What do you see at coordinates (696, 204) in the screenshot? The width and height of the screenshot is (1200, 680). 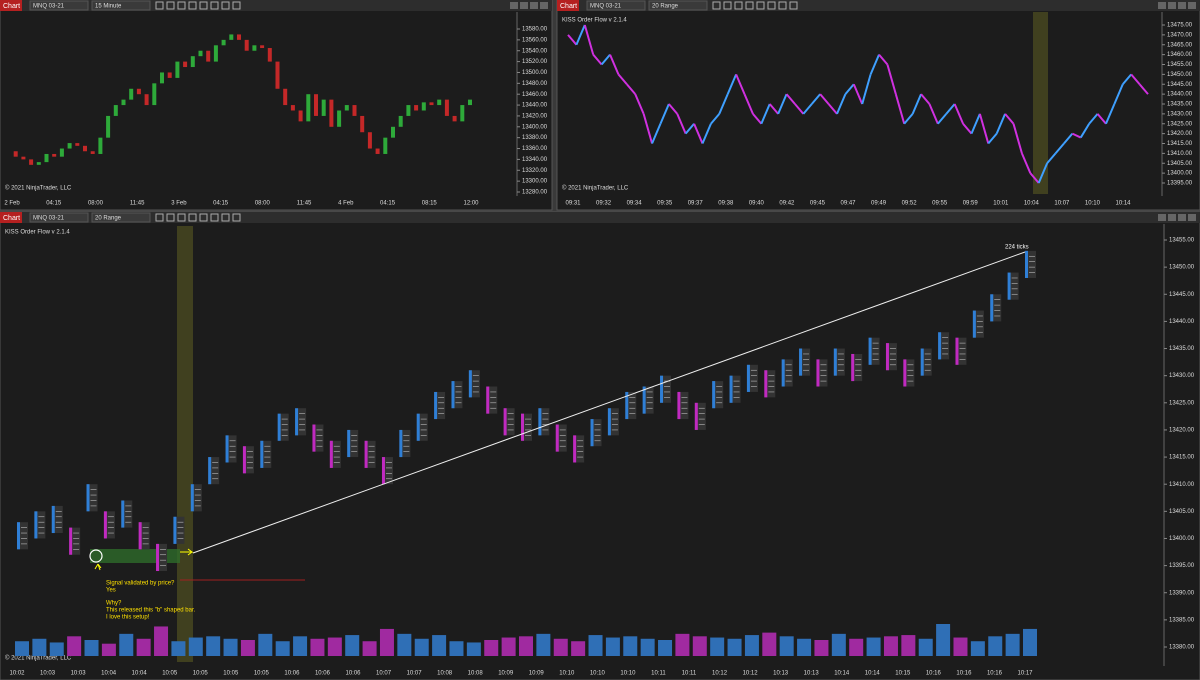 I see `time-label: 09:37` at bounding box center [696, 204].